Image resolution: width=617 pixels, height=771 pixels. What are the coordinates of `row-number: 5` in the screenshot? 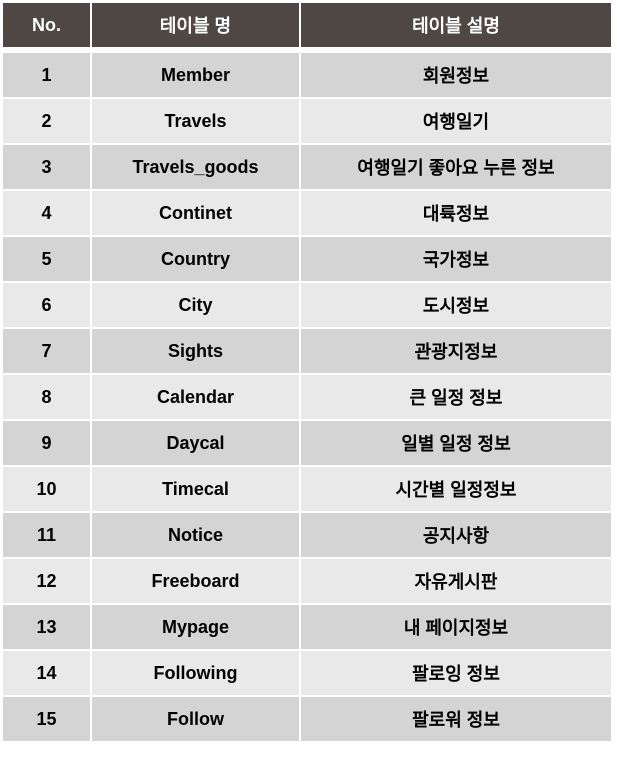 It's located at (46, 259).